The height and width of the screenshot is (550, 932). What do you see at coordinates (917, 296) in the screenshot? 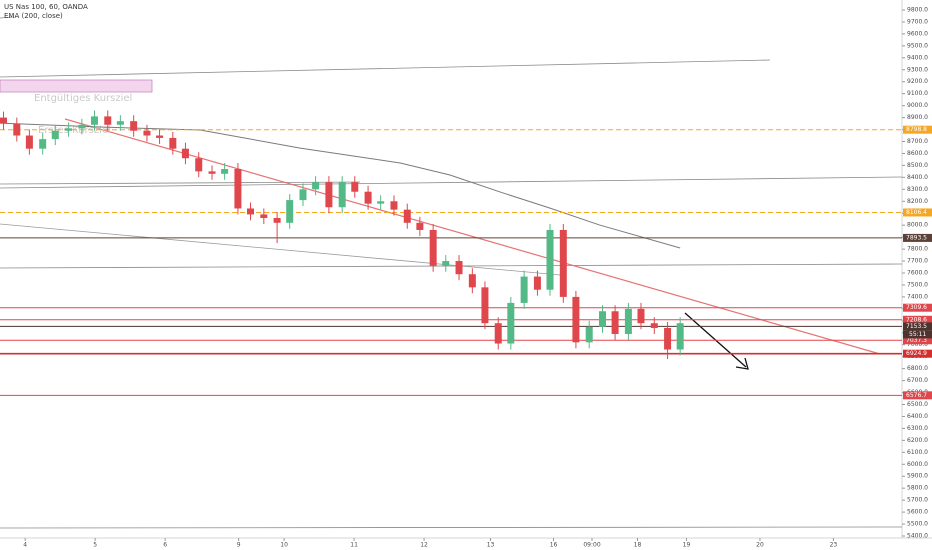
I see `y-tick-label: 7400.0` at bounding box center [917, 296].